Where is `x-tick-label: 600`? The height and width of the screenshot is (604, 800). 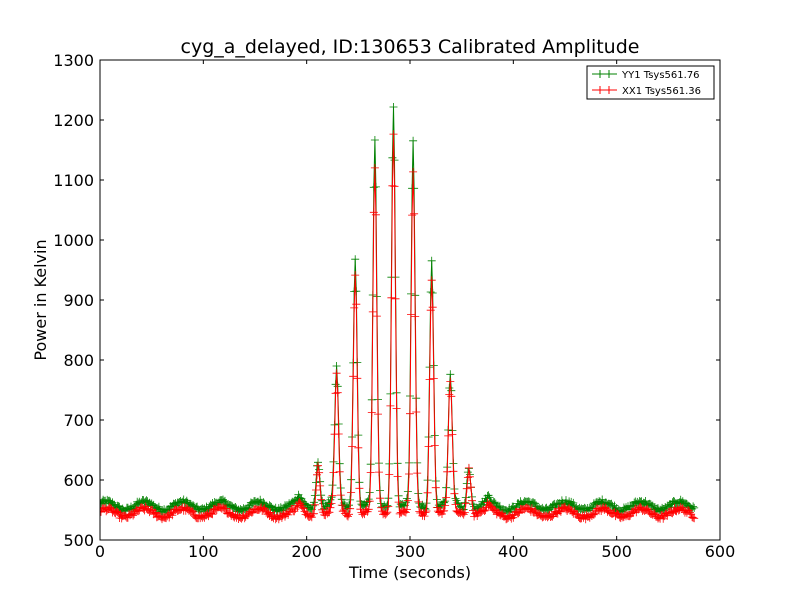 x-tick-label: 600 is located at coordinates (720, 551).